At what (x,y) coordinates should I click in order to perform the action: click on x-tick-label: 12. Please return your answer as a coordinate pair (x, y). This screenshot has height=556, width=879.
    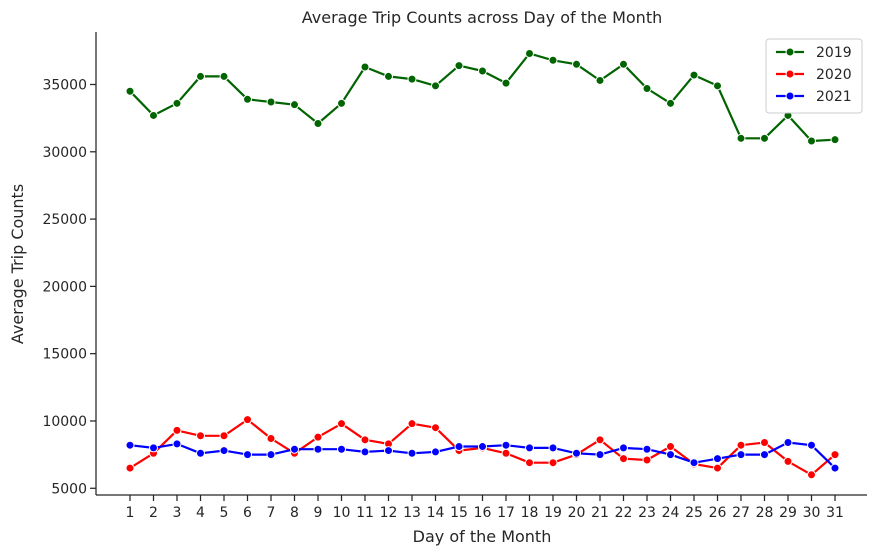
    Looking at the image, I should click on (389, 513).